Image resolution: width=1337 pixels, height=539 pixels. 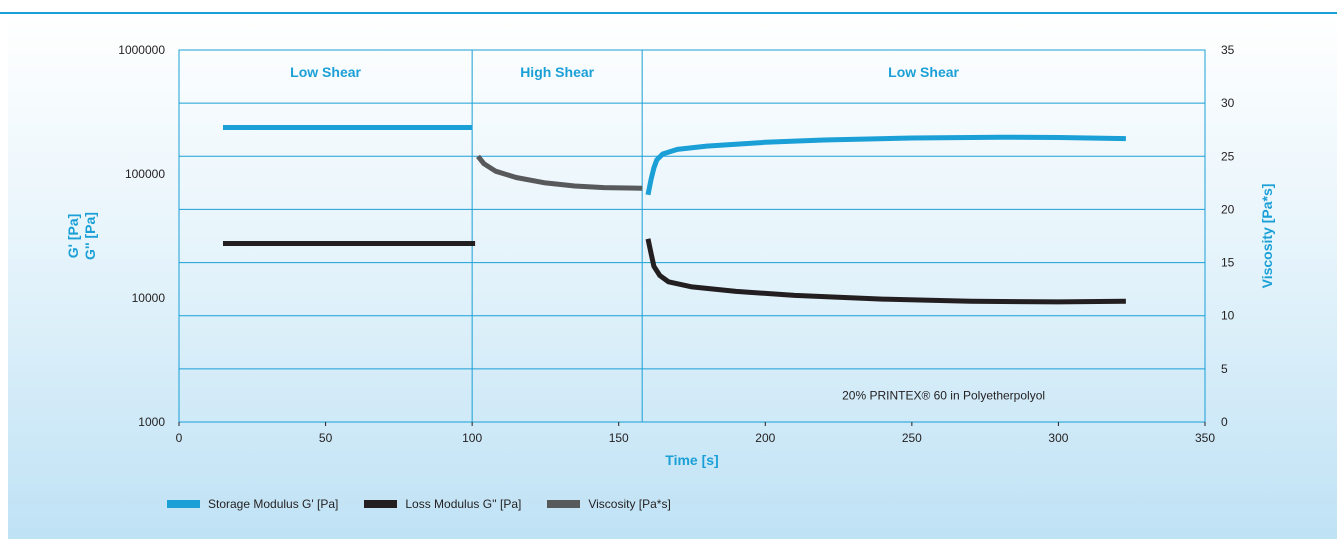 I want to click on y-right-tick-label: 35, so click(x=1228, y=50).